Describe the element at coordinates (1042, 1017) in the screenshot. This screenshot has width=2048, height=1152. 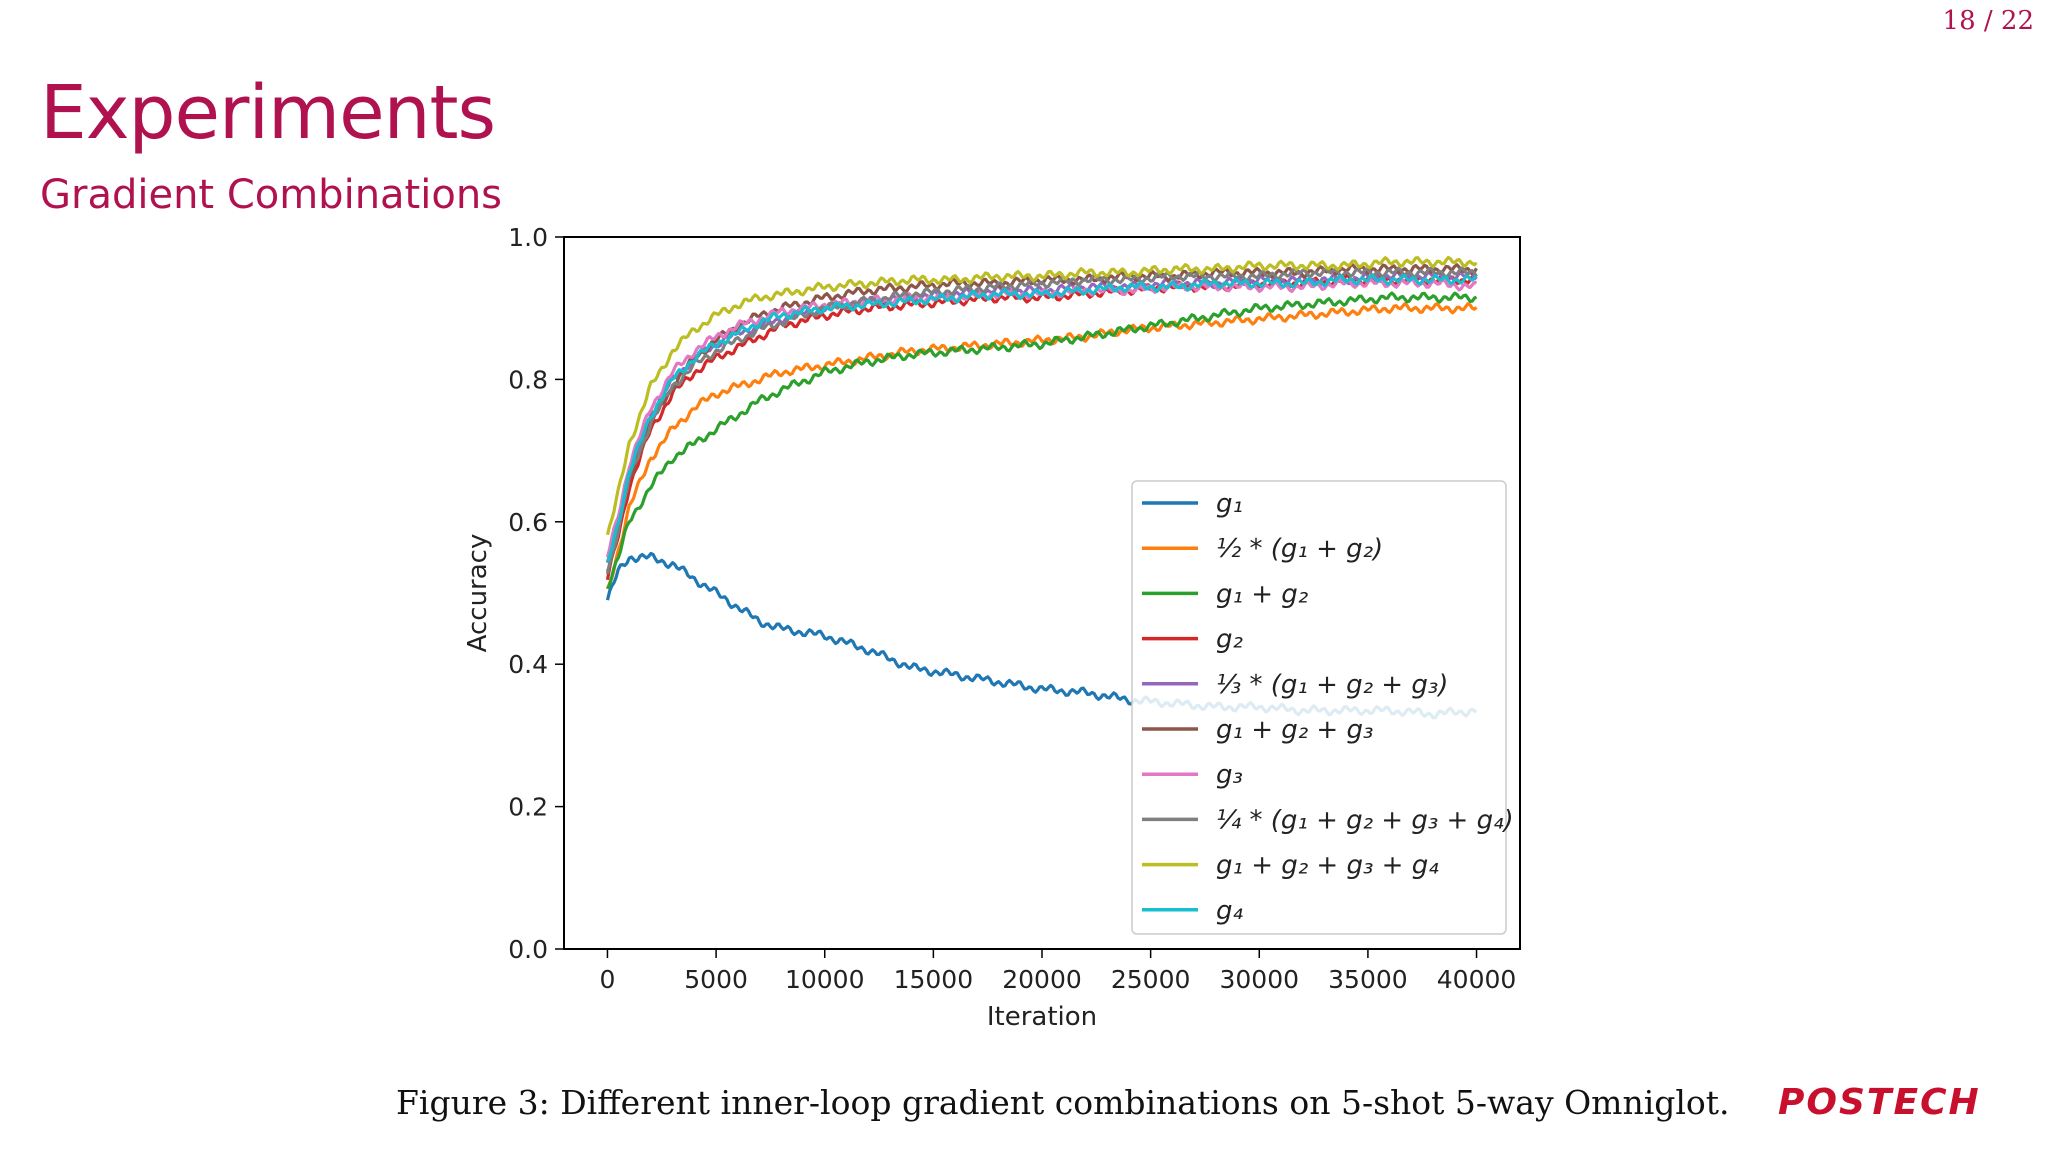
I see `x-axis-label: Iteration` at that location.